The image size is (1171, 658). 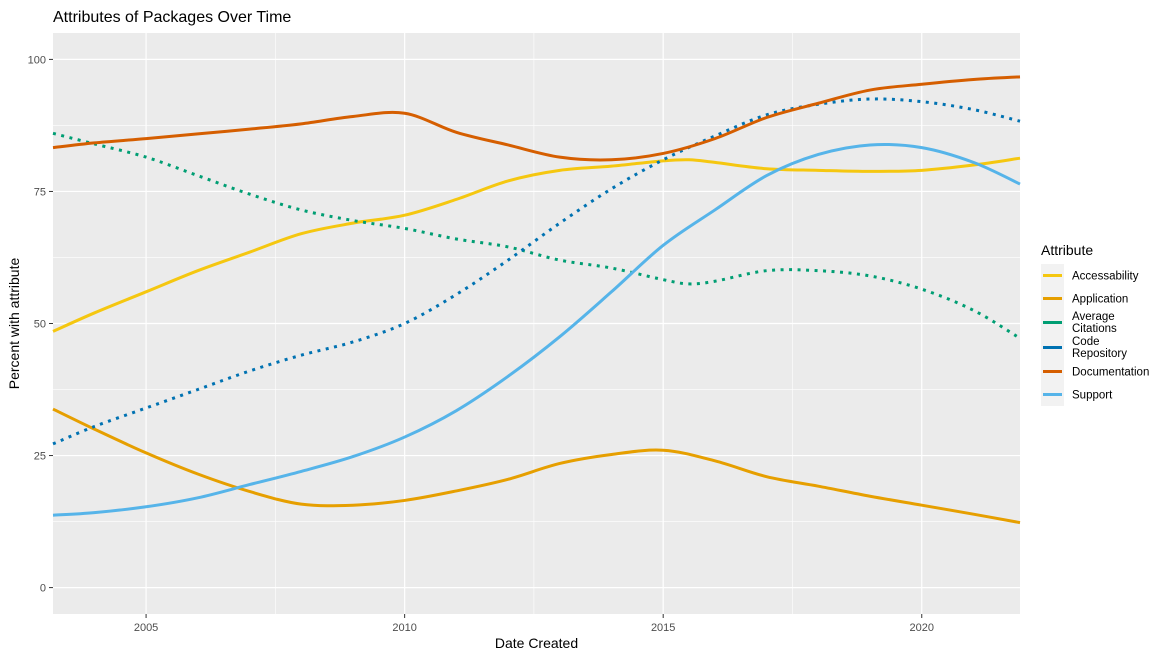 I want to click on legend-label-average-citations: Average Citations, so click(x=1094, y=323).